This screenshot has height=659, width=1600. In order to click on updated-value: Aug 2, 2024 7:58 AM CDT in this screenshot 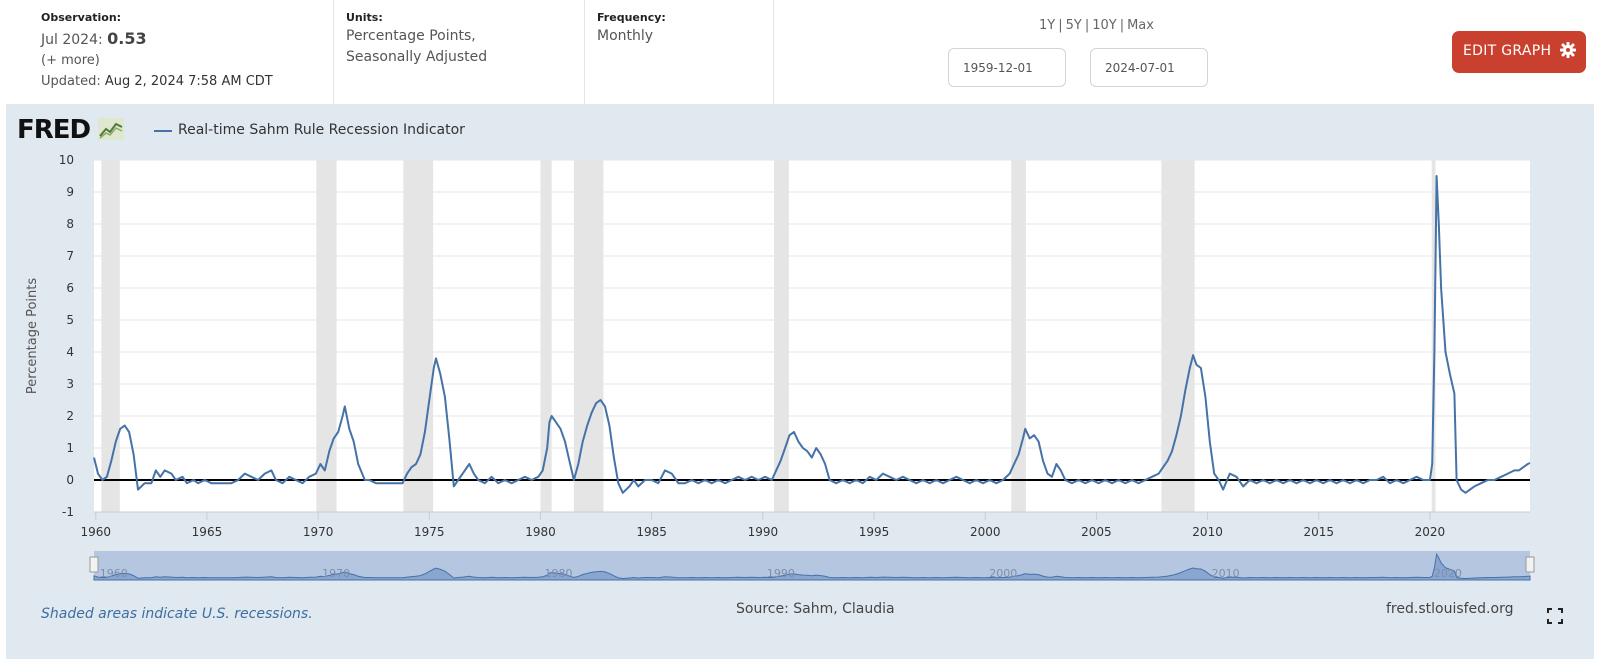, I will do `click(188, 81)`.